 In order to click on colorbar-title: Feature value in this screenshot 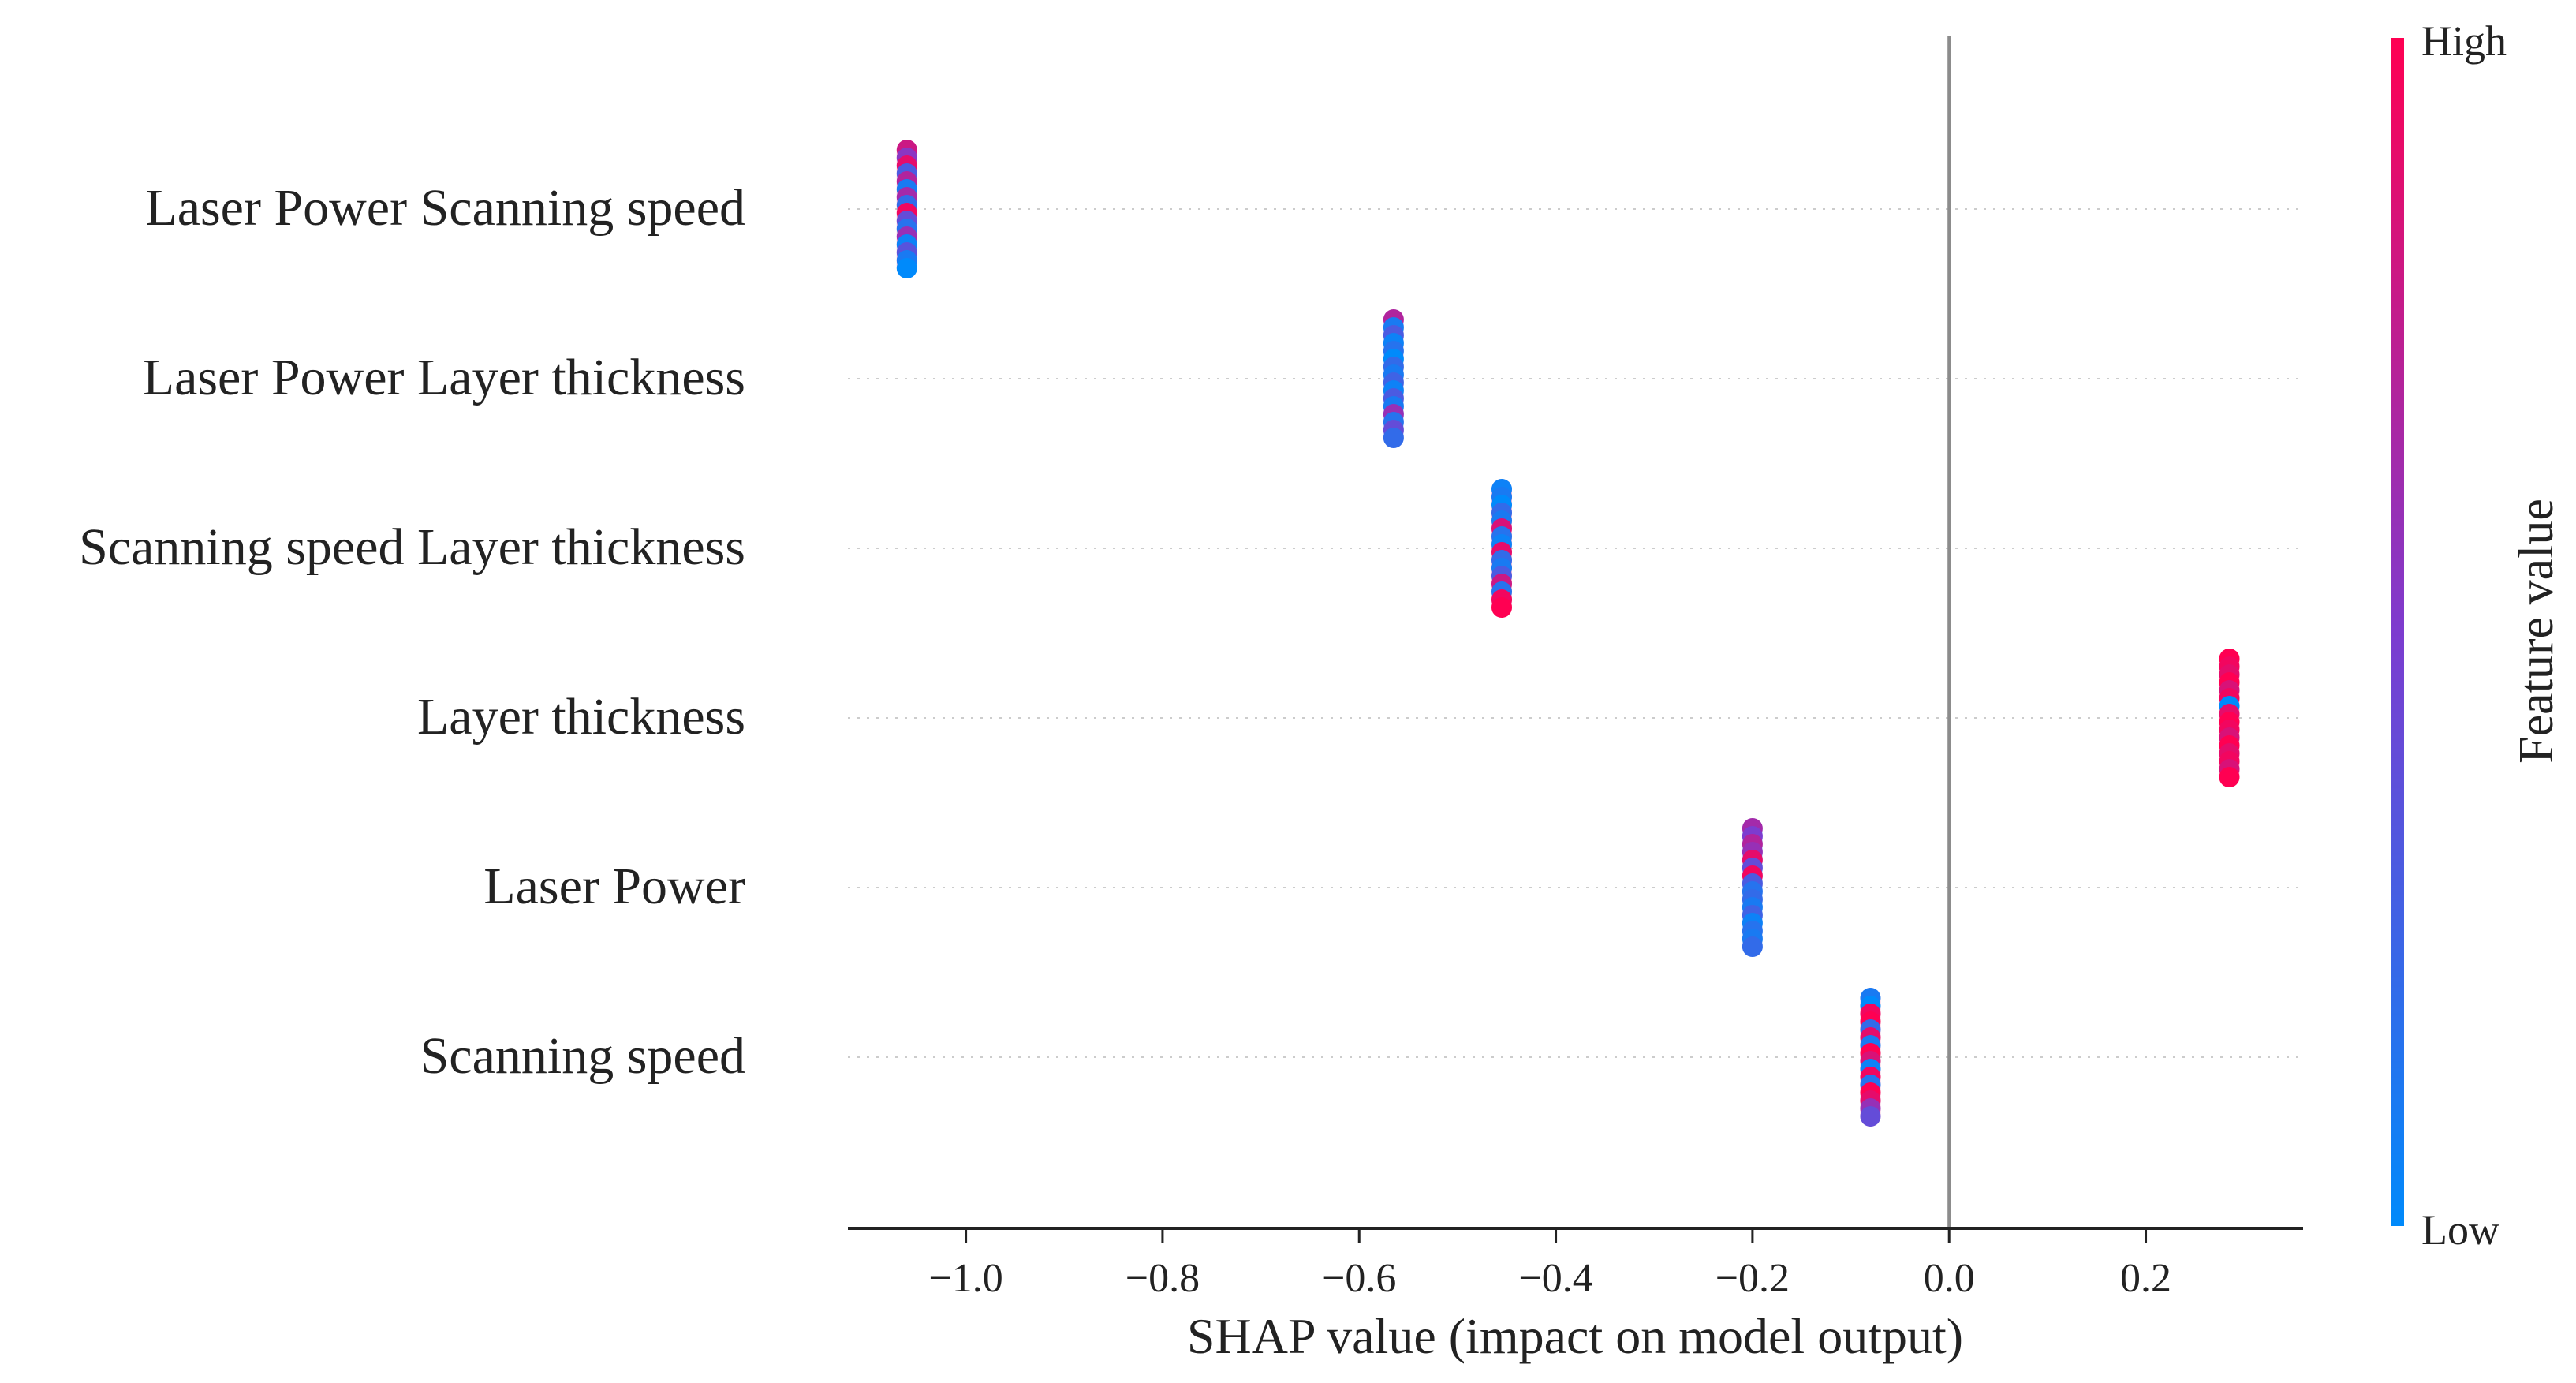, I will do `click(2536, 631)`.